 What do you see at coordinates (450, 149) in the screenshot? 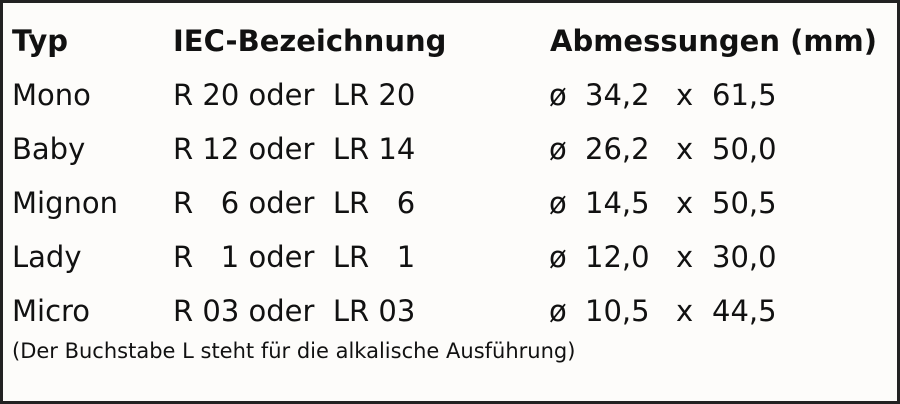
I see `table-row: Baby R 12 oder LR 14 ø 26,2 x 50,0` at bounding box center [450, 149].